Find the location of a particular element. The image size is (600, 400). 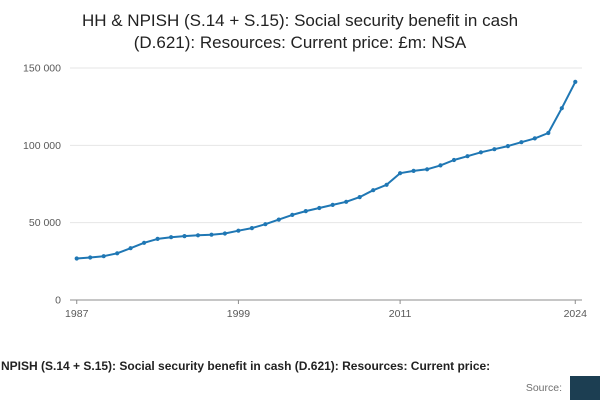

svg-text: 150 000 is located at coordinates (42, 69).